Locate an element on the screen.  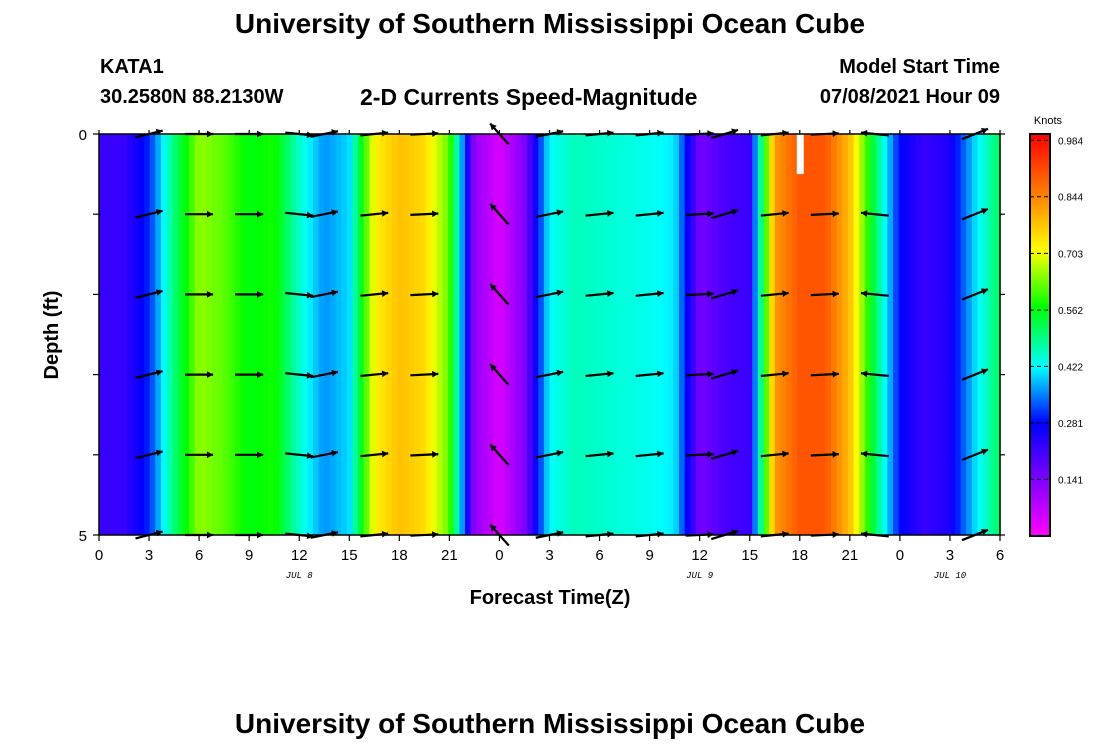
colorbar-tick-label: 0.281 is located at coordinates (1070, 424).